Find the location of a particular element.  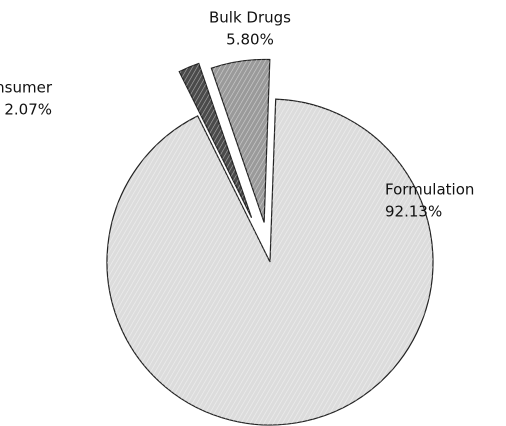

slice-label: Bulk Drugs is located at coordinates (250, 18).